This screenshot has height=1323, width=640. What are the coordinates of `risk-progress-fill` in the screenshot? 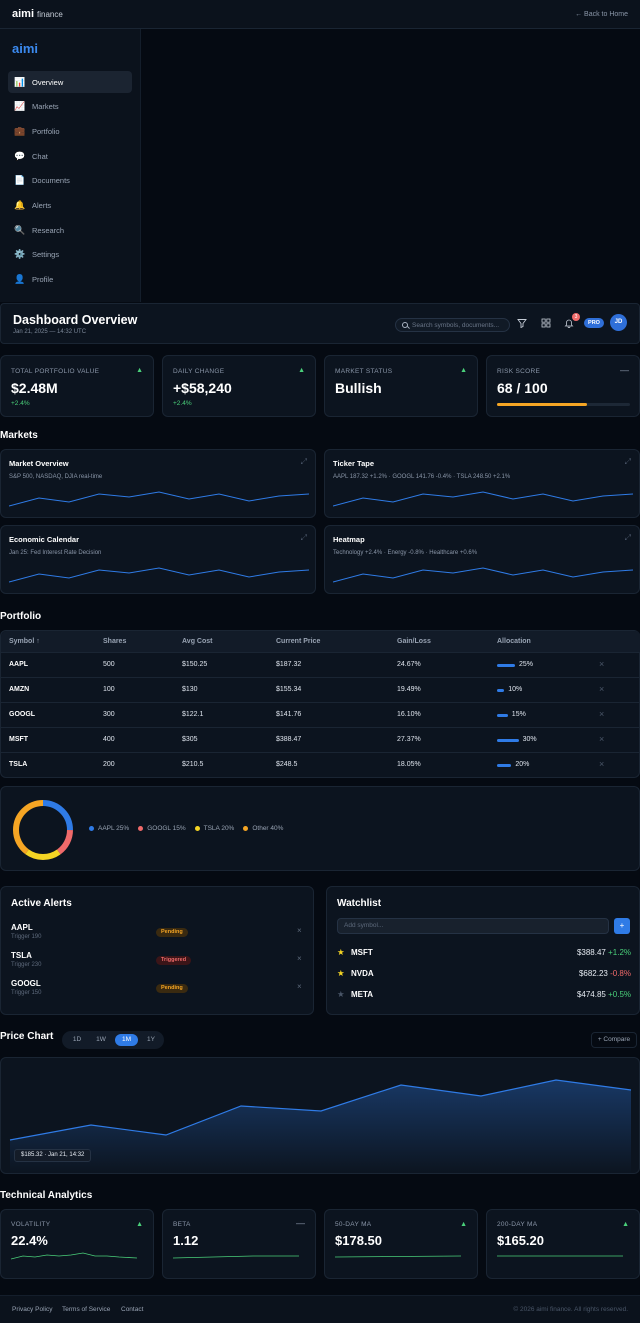 It's located at (542, 404).